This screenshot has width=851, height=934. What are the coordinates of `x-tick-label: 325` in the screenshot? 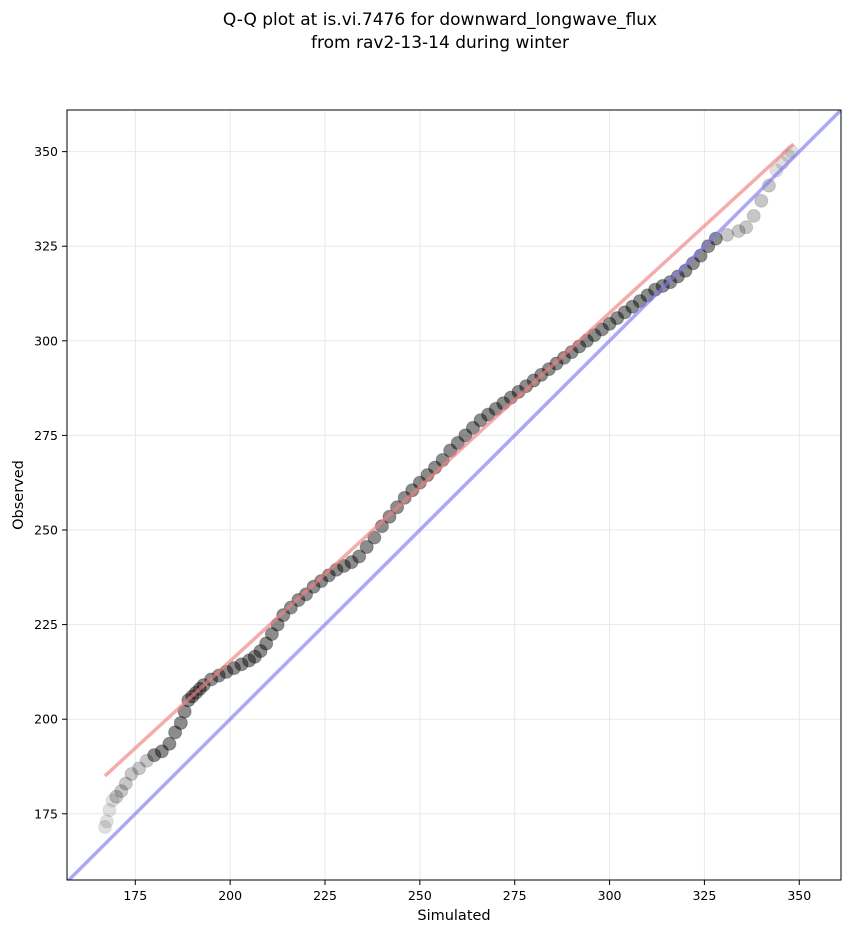 It's located at (704, 895).